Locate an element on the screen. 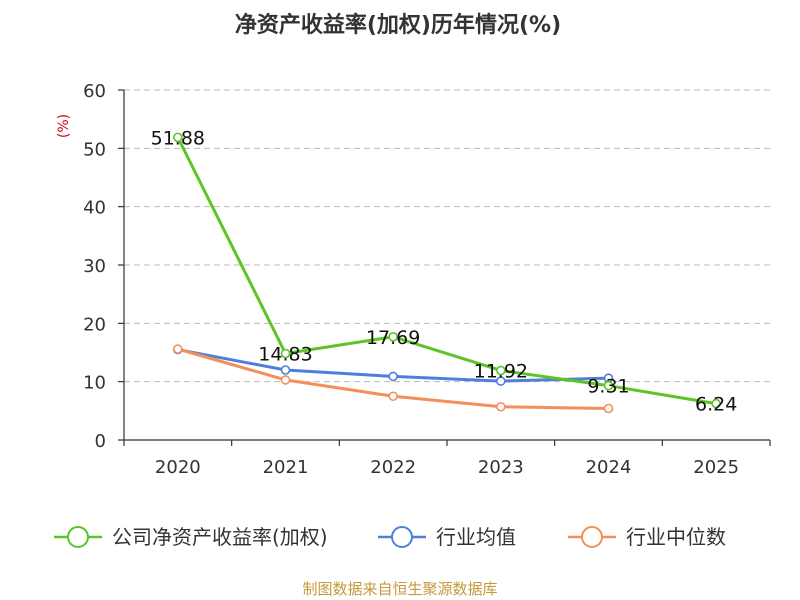 This screenshot has height=600, width=800. chart-title: 净资产收益率(加权)历年情况(%) is located at coordinates (398, 25).